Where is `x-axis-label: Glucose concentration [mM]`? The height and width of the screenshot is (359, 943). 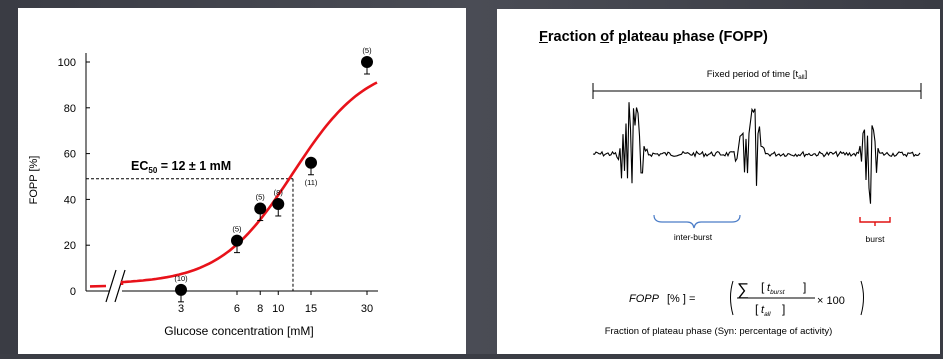
x-axis-label: Glucose concentration [mM] is located at coordinates (238, 331).